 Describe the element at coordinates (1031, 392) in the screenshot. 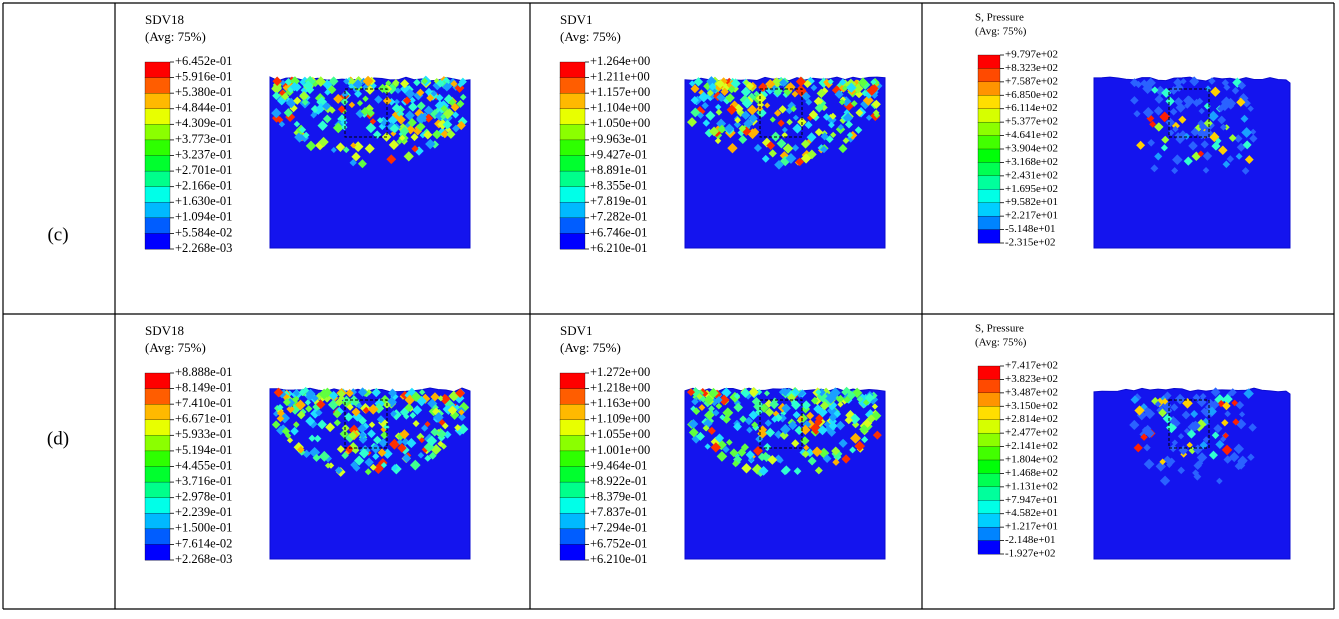

I see `legend-label: +3.487e+02` at that location.